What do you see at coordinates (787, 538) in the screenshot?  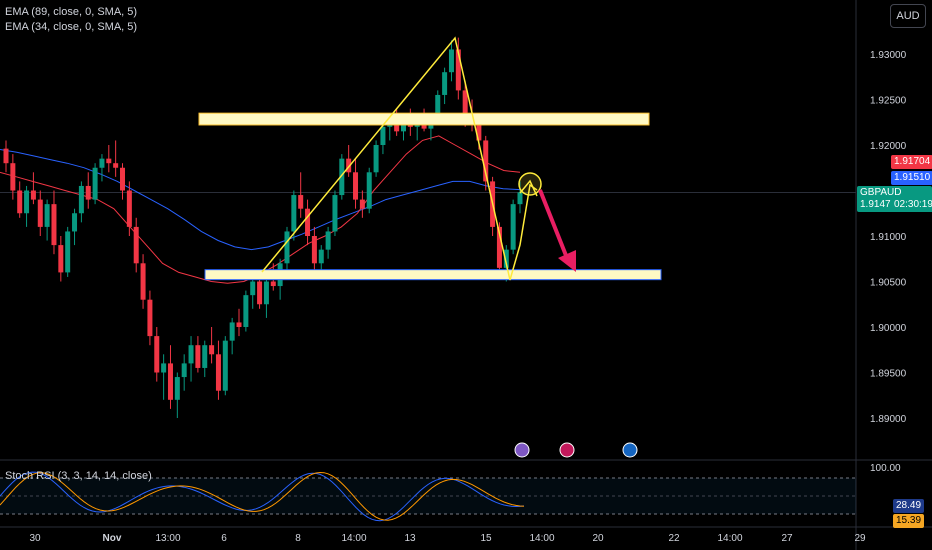 I see `x-tick-label: 27` at bounding box center [787, 538].